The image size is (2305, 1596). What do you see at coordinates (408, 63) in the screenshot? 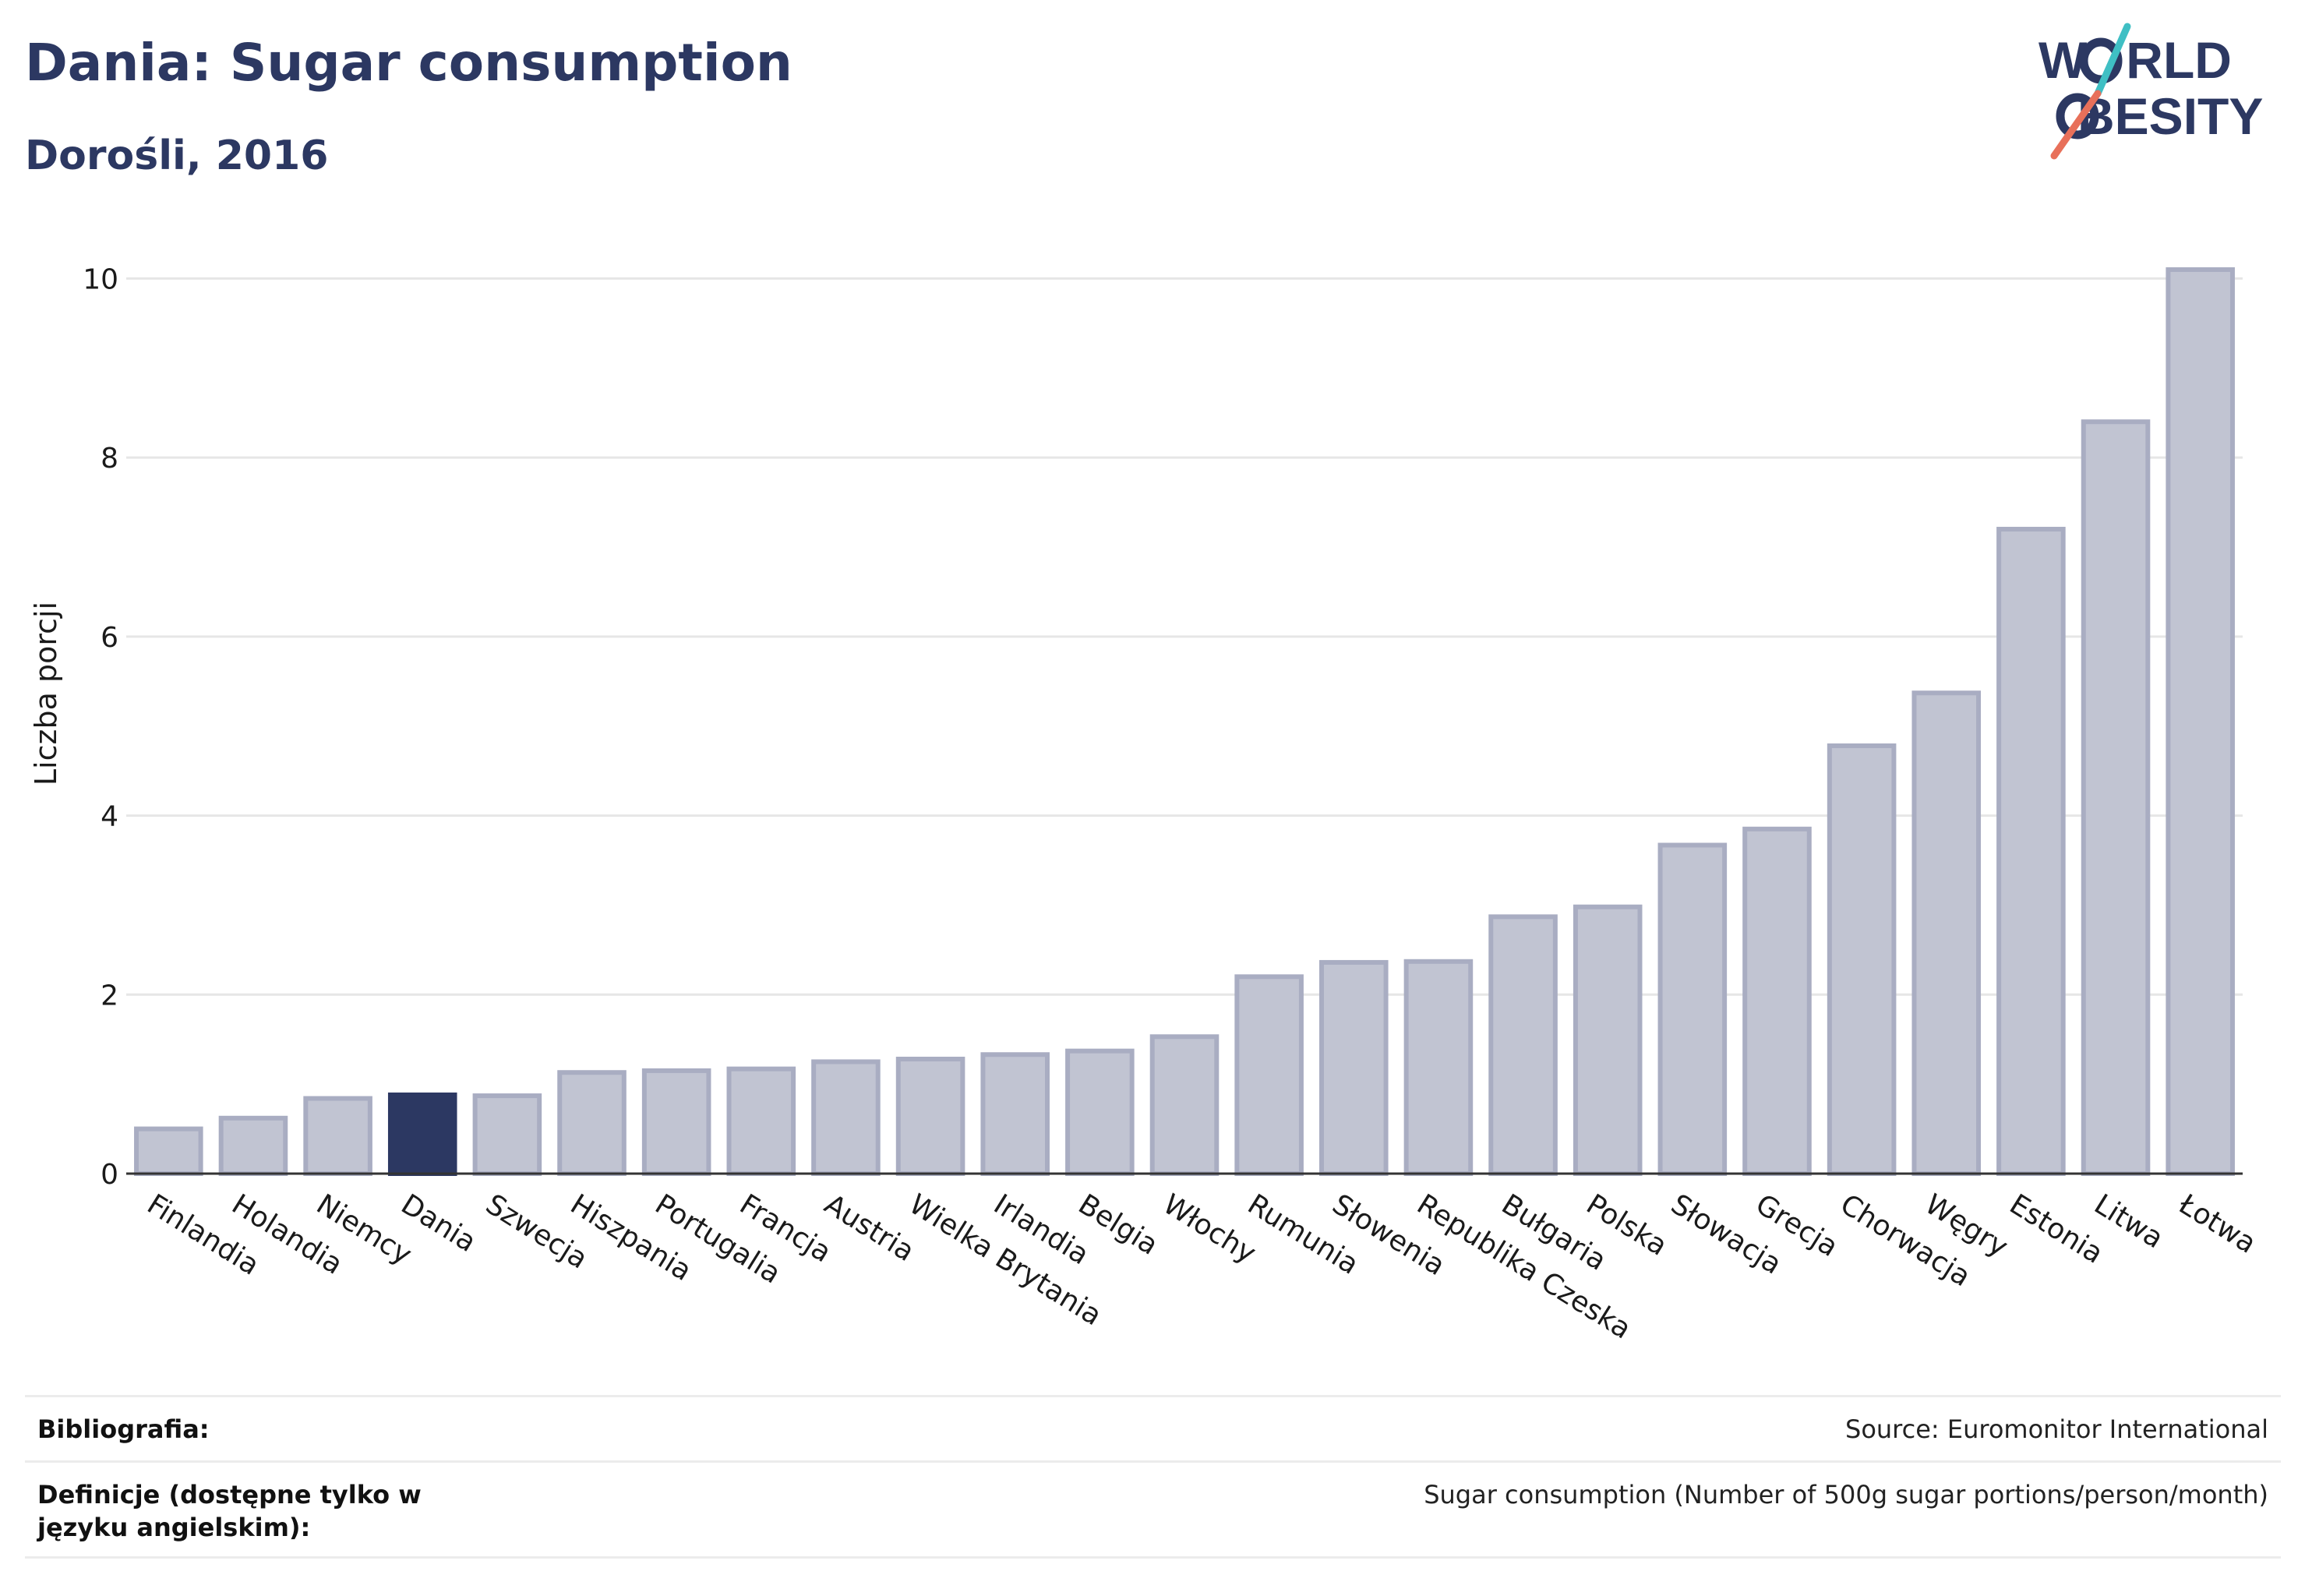
I see `chart-title: Dania: Sugar consumption` at bounding box center [408, 63].